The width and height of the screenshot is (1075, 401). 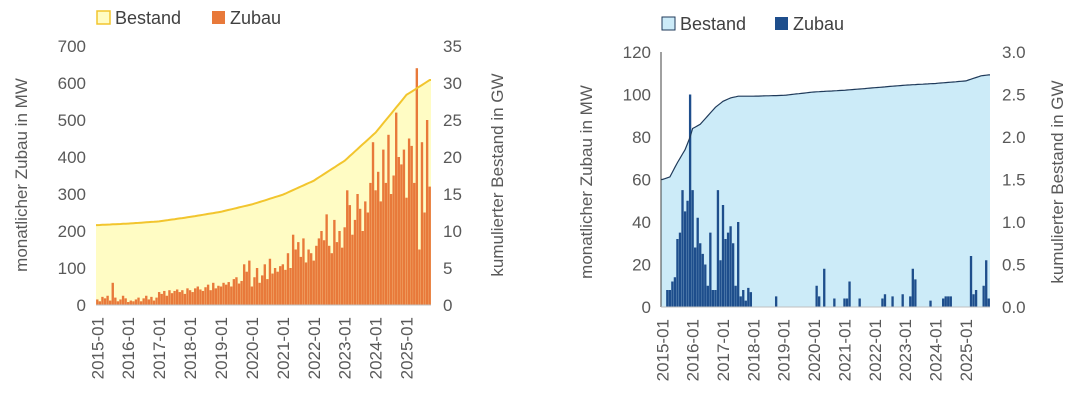 What do you see at coordinates (190, 348) in the screenshot?
I see `x-tick-label: 2018-01` at bounding box center [190, 348].